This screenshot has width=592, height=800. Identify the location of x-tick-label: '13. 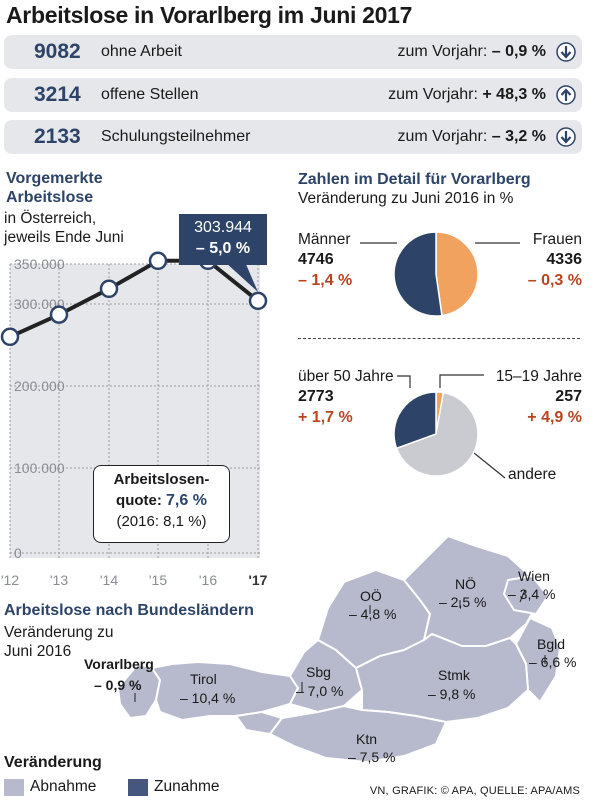
(59, 580).